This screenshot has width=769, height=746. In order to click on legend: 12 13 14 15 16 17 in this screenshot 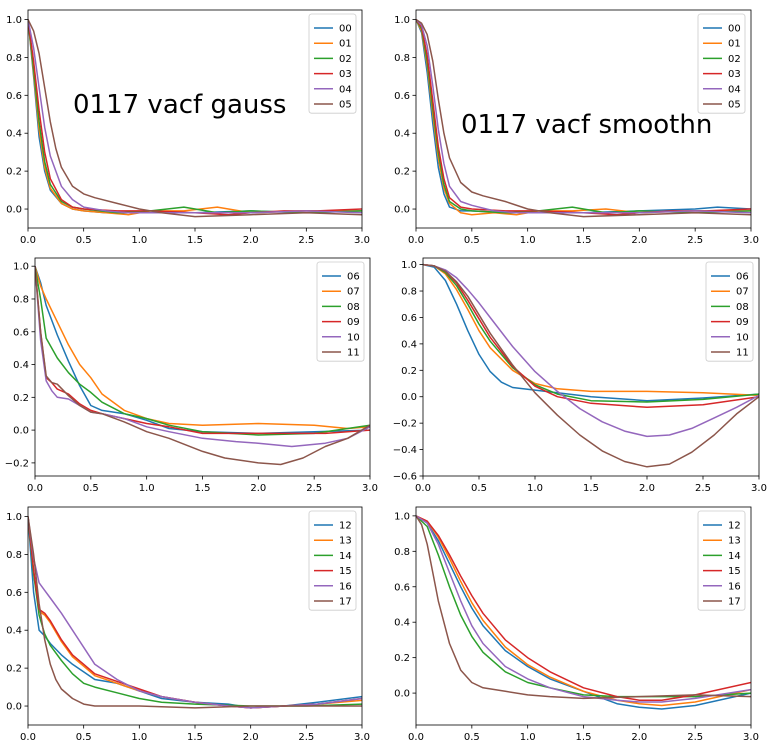, I will do `click(332, 560)`.